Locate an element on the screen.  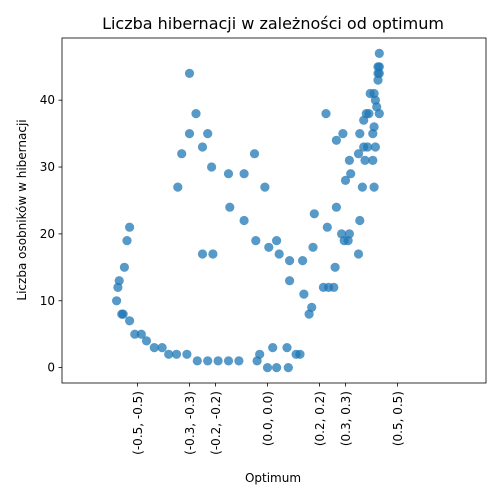
x-axis-label: Optimum is located at coordinates (273, 478).